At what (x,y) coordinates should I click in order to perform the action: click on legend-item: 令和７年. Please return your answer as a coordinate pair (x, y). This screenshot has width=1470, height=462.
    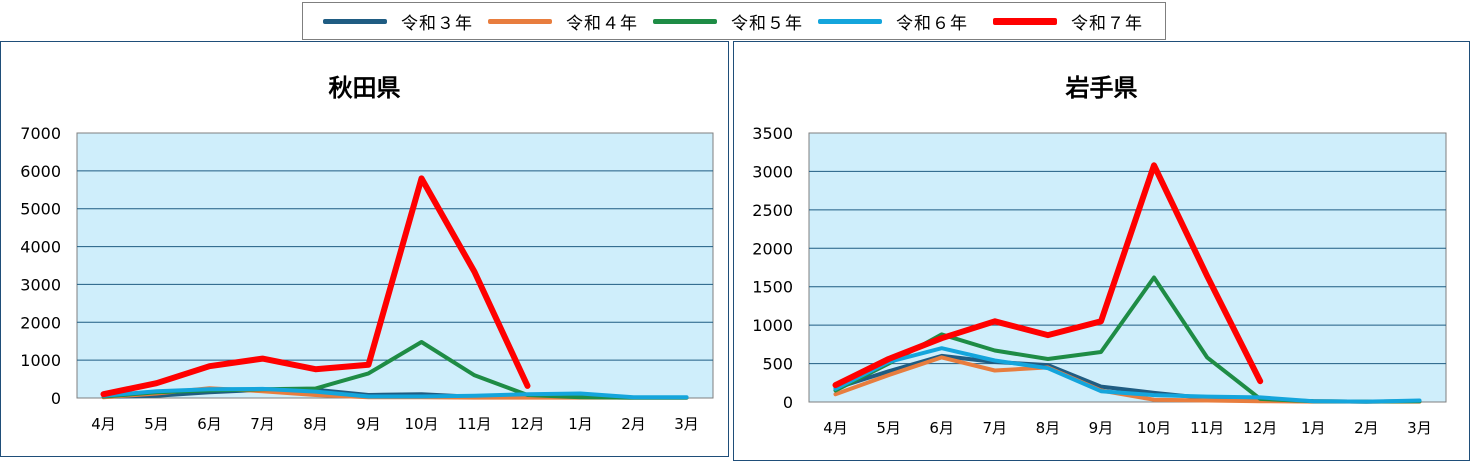
    Looking at the image, I should click on (1068, 21).